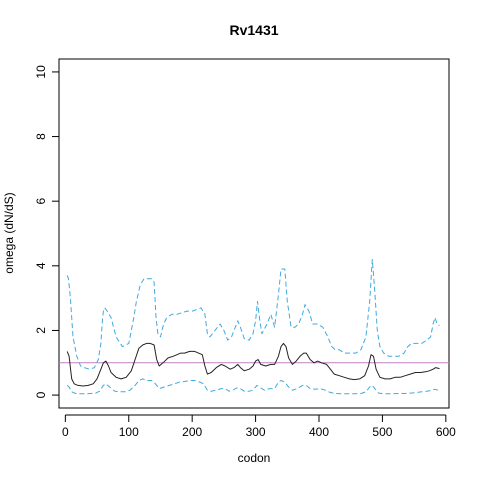 This screenshot has width=480, height=480. Describe the element at coordinates (446, 432) in the screenshot. I see `x-tick-label: 600` at that location.